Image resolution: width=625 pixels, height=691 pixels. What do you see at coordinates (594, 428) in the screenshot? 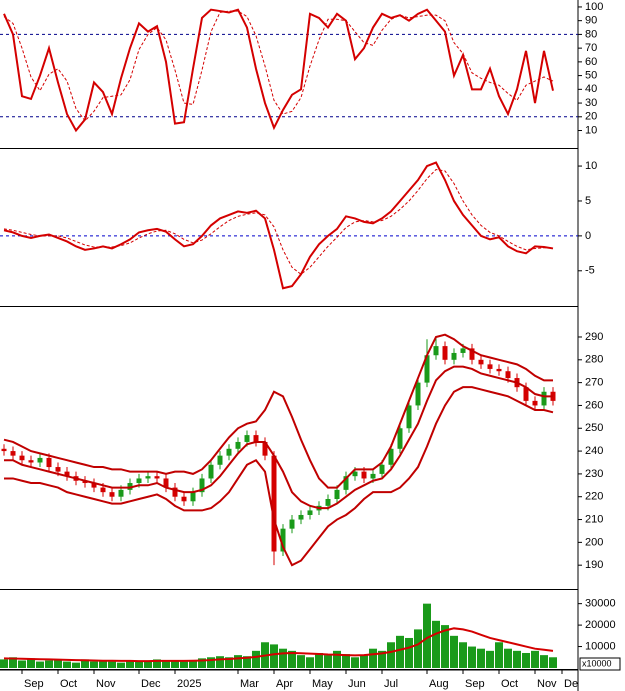
I see `y-tick-label: 250` at bounding box center [594, 428].